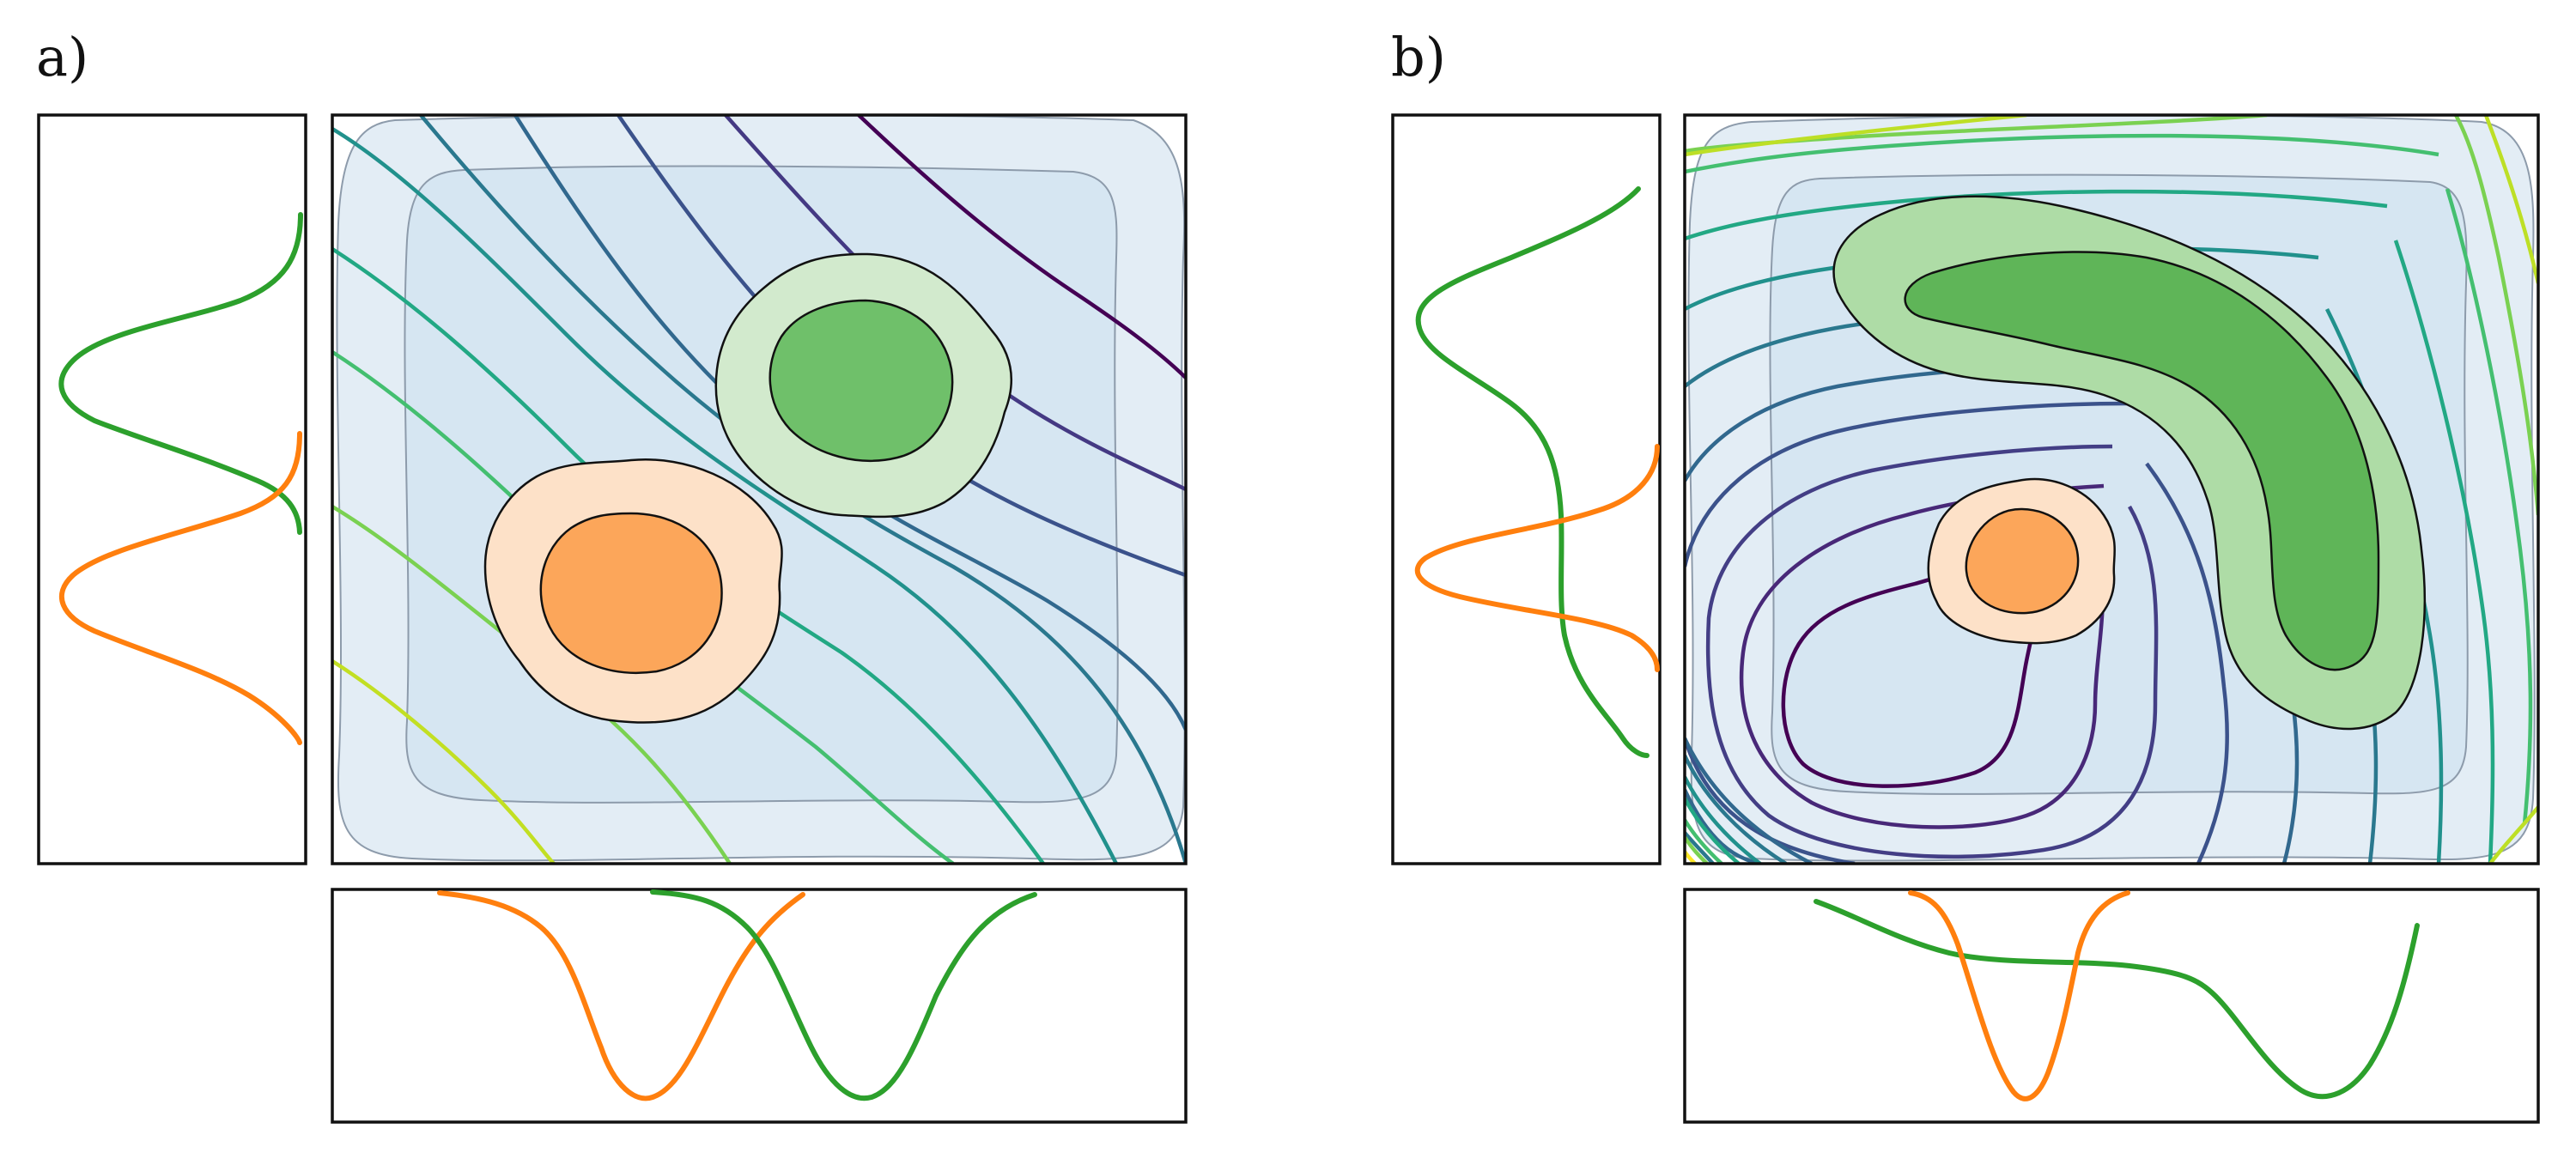 The image size is (2576, 1159). I want to click on panel-b-bottom-marginal-frame, so click(2112, 1006).